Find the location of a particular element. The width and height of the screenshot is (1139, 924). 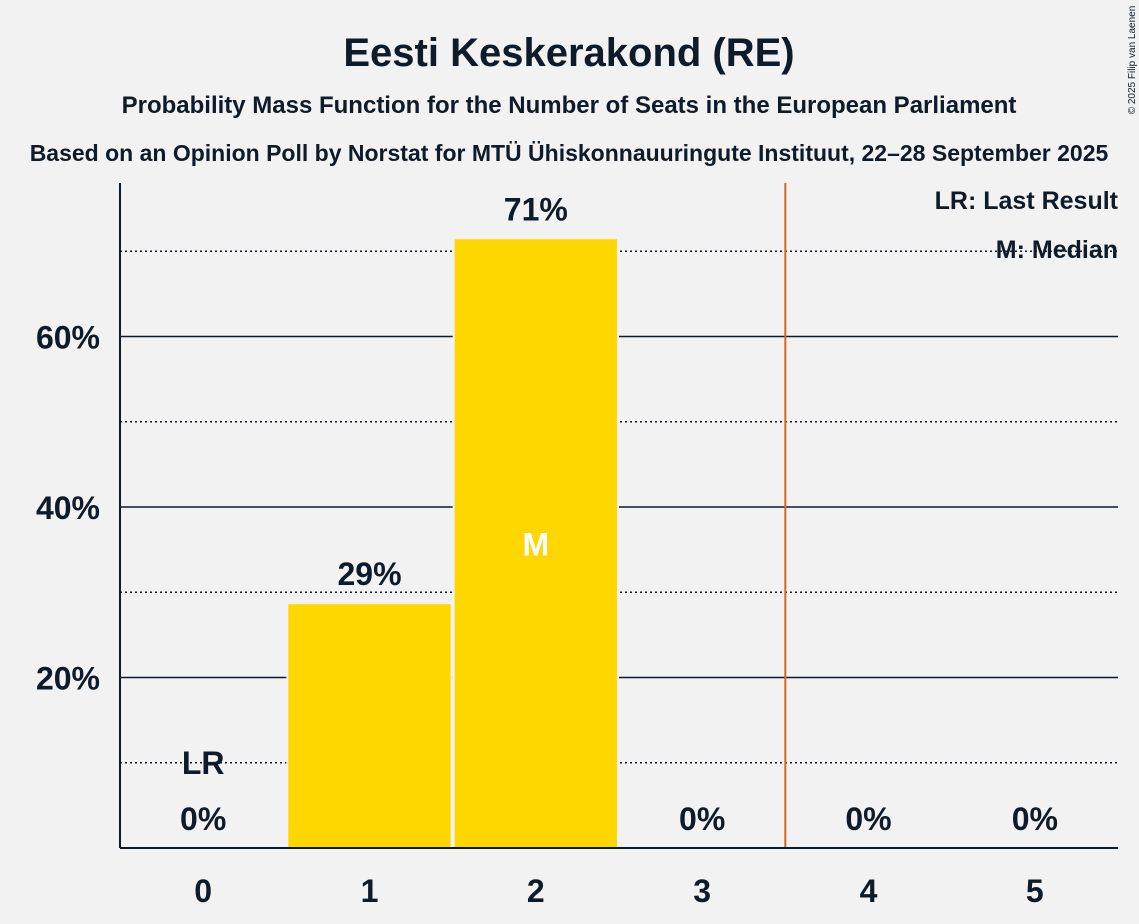

y-tick-label: 60% is located at coordinates (68, 337).